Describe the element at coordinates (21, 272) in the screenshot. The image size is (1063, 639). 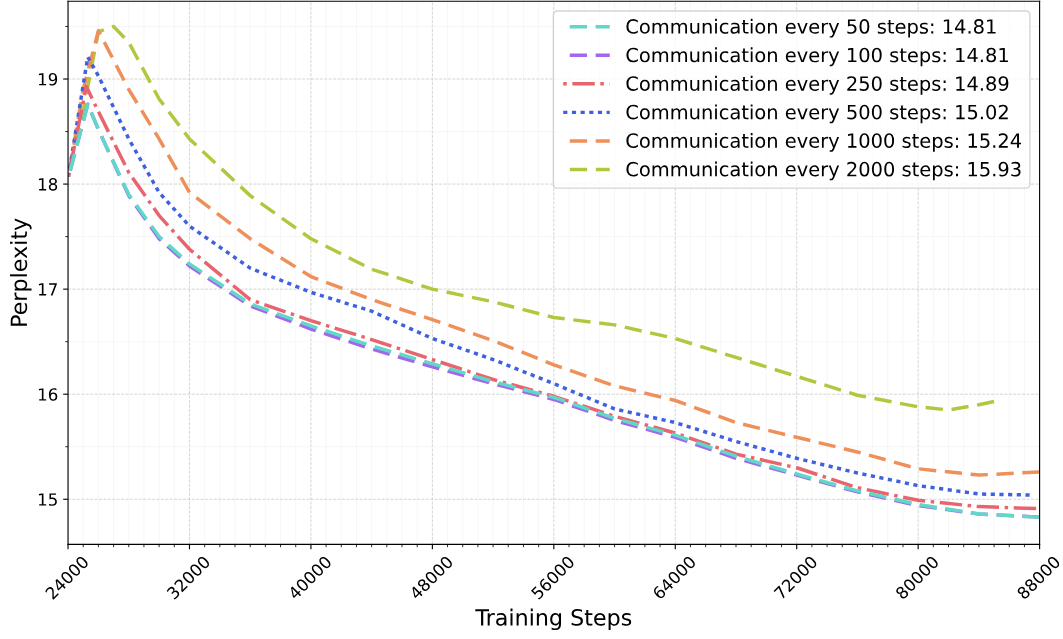
I see `y-axis-title: Perplexity` at that location.